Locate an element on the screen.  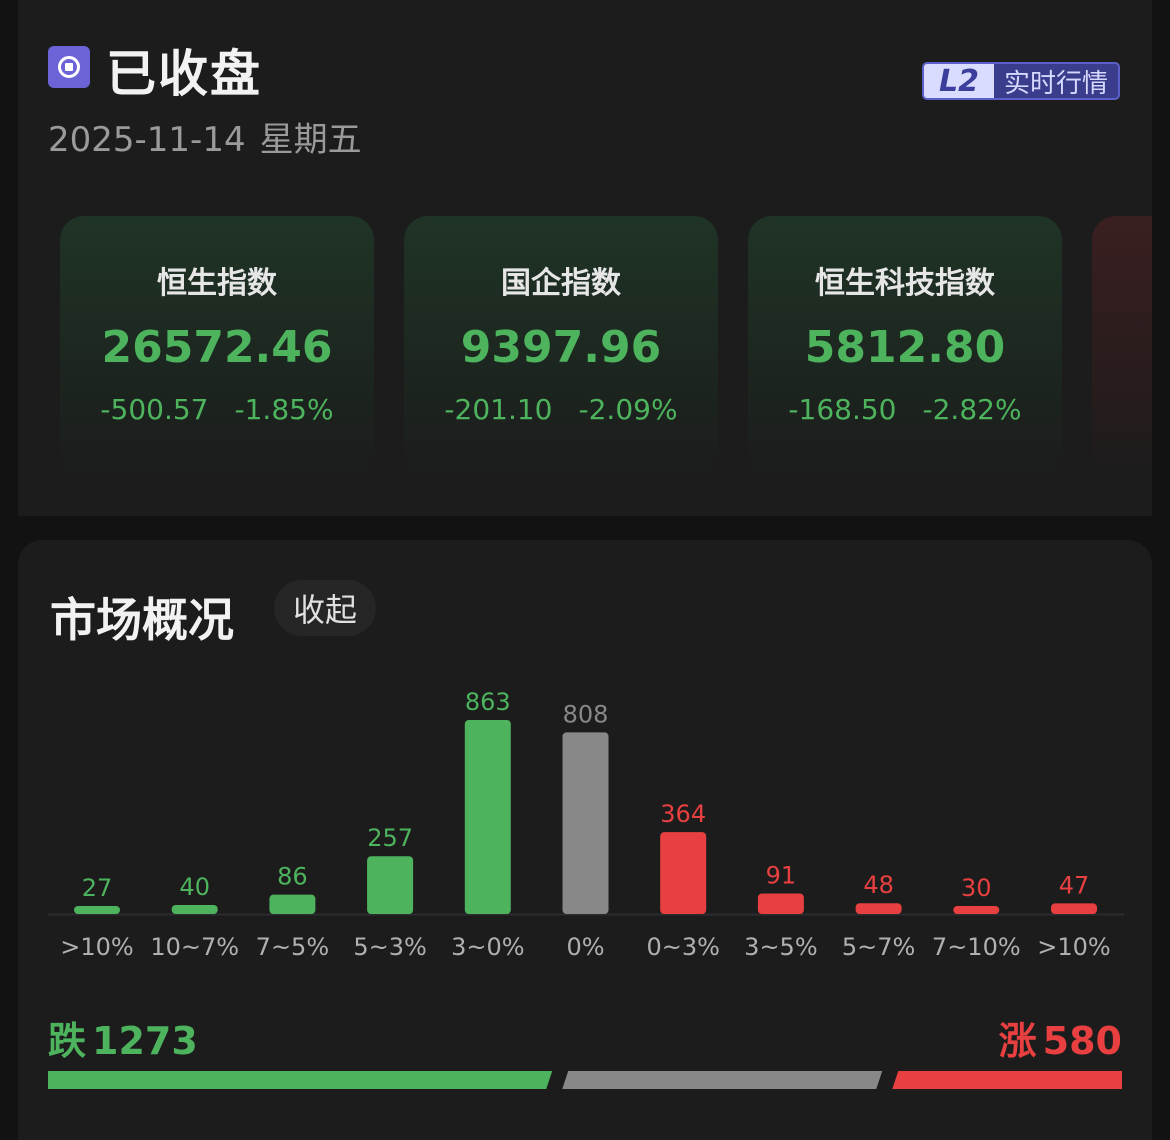
l2-mark: L2 is located at coordinates (959, 81).